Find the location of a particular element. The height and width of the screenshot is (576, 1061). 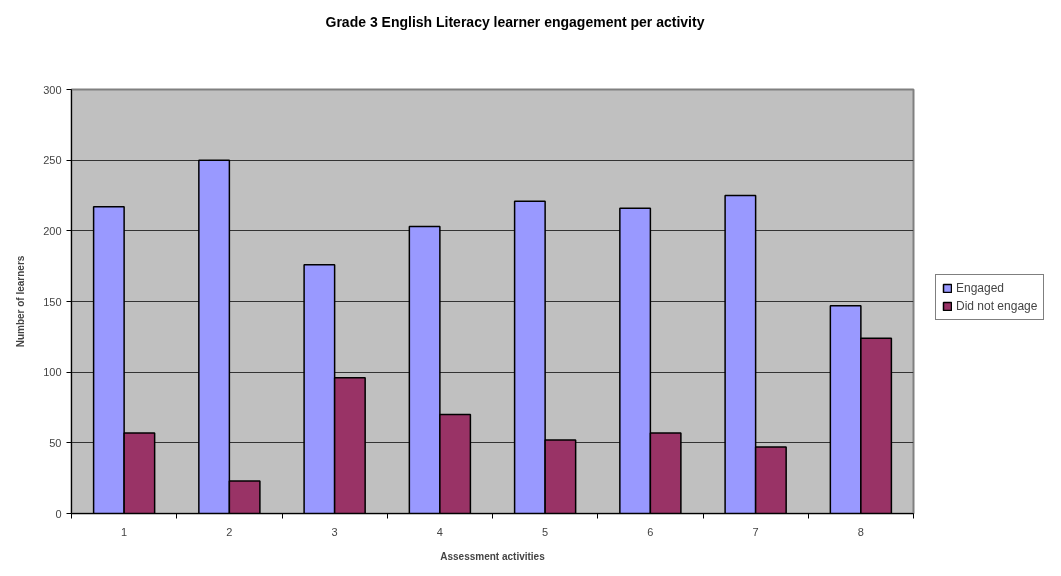

y-tick-label: 200 is located at coordinates (52, 230).